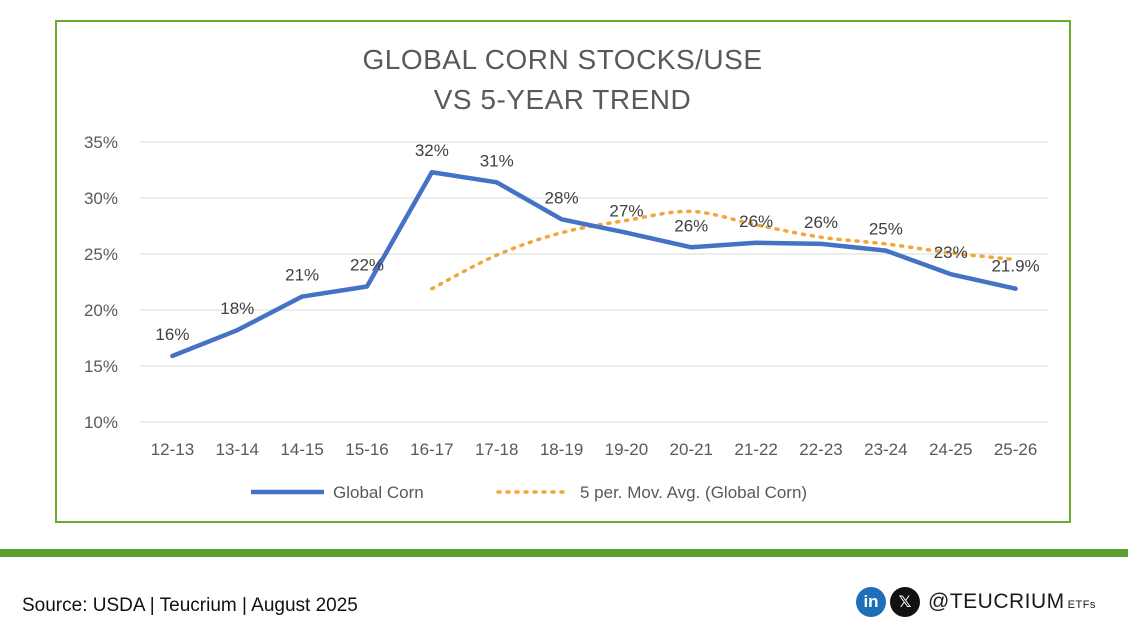  Describe the element at coordinates (951, 252) in the screenshot. I see `data-label: 23%` at that location.